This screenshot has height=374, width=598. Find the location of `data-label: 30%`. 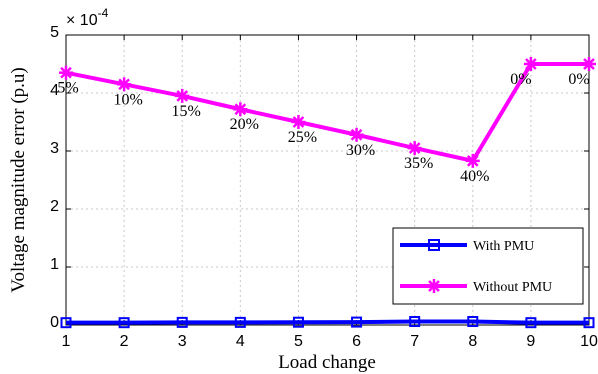

data-label: 30% is located at coordinates (360, 150).